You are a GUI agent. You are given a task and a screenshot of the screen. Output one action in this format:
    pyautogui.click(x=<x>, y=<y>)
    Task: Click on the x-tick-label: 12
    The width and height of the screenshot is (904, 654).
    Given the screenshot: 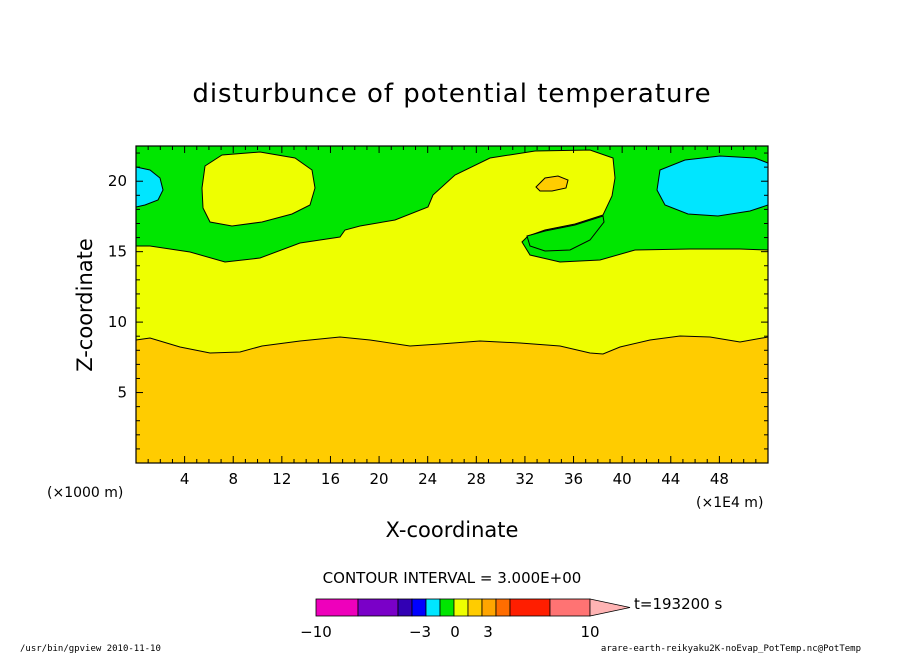 What is the action you would take?
    pyautogui.click(x=281, y=479)
    